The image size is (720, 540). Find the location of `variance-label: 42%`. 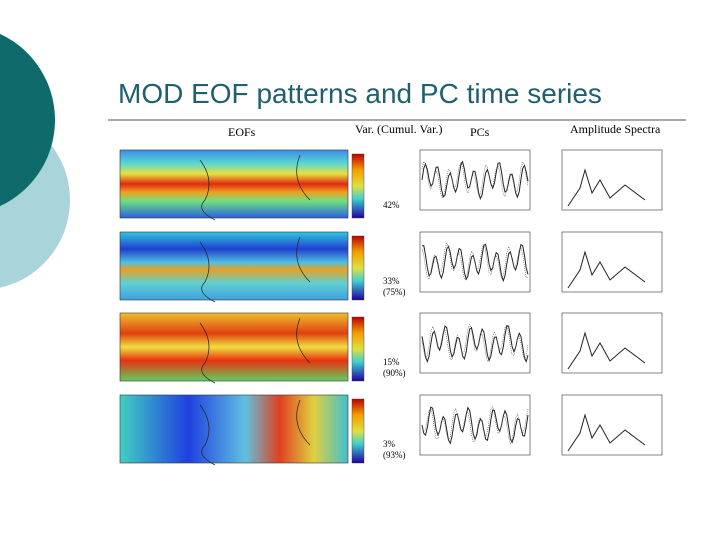

variance-label: 42% is located at coordinates (391, 205).